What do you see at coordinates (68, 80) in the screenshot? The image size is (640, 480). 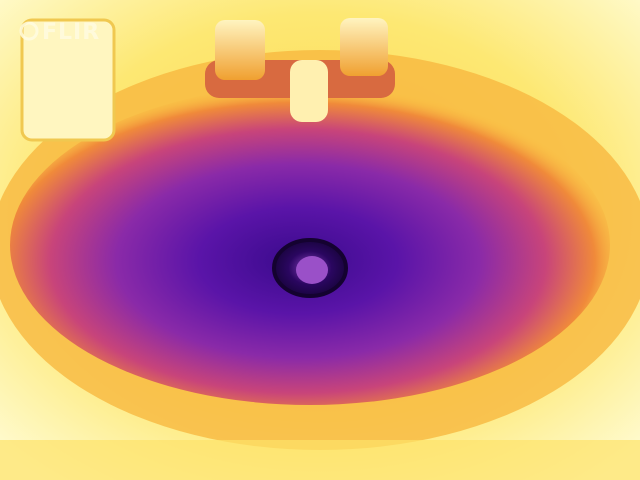 I see `soap-dispenser` at bounding box center [68, 80].